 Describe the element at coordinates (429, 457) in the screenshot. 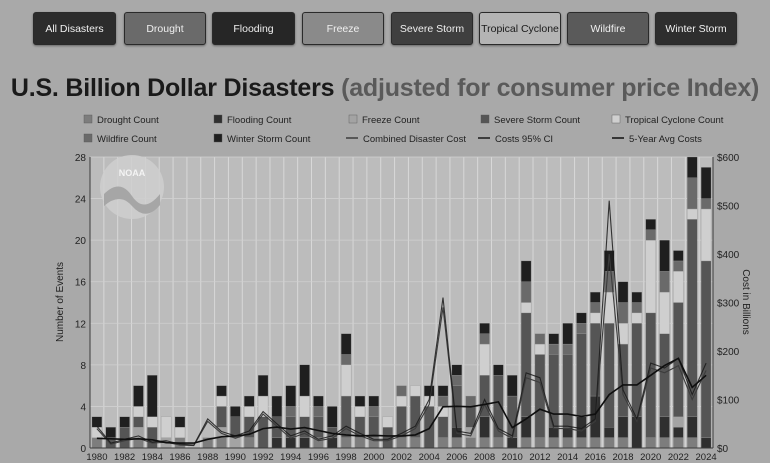

I see `x-tick-label: 2004` at that location.